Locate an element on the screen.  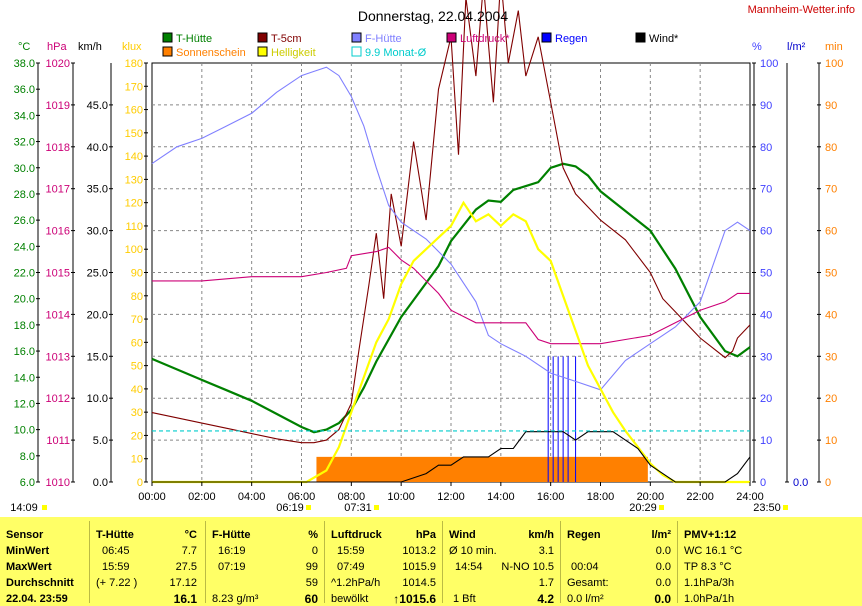
kmh-unit-label: km/h is located at coordinates (90, 47).